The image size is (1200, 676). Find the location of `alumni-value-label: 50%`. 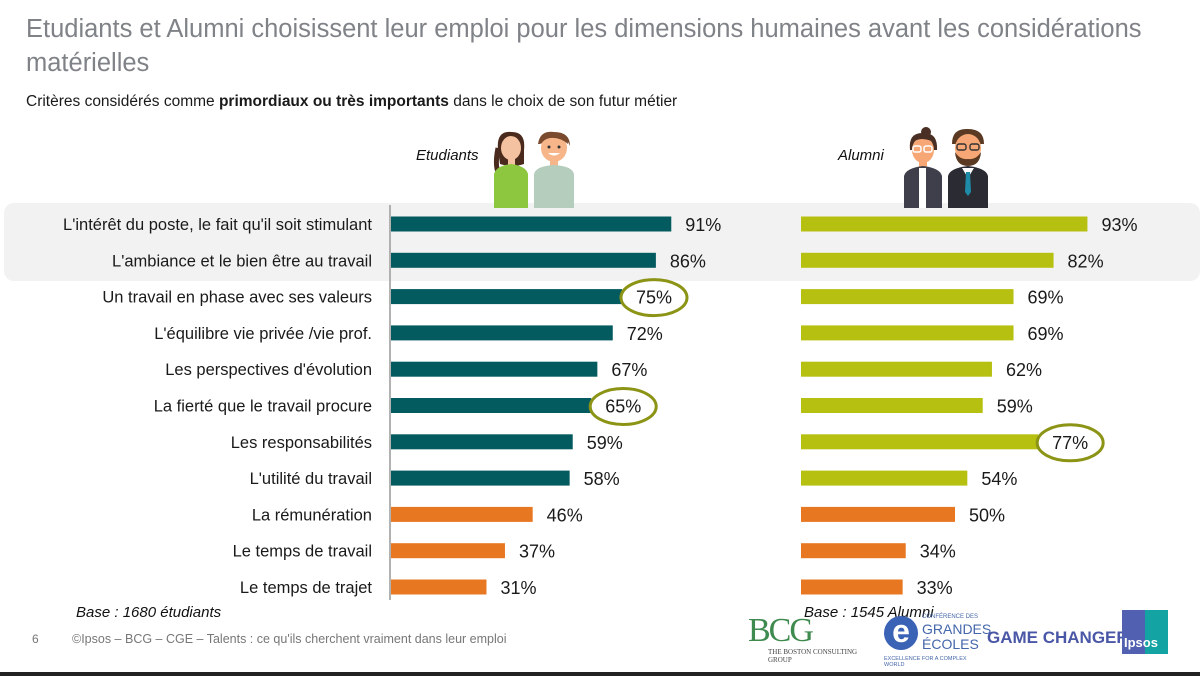

alumni-value-label: 50% is located at coordinates (987, 515).